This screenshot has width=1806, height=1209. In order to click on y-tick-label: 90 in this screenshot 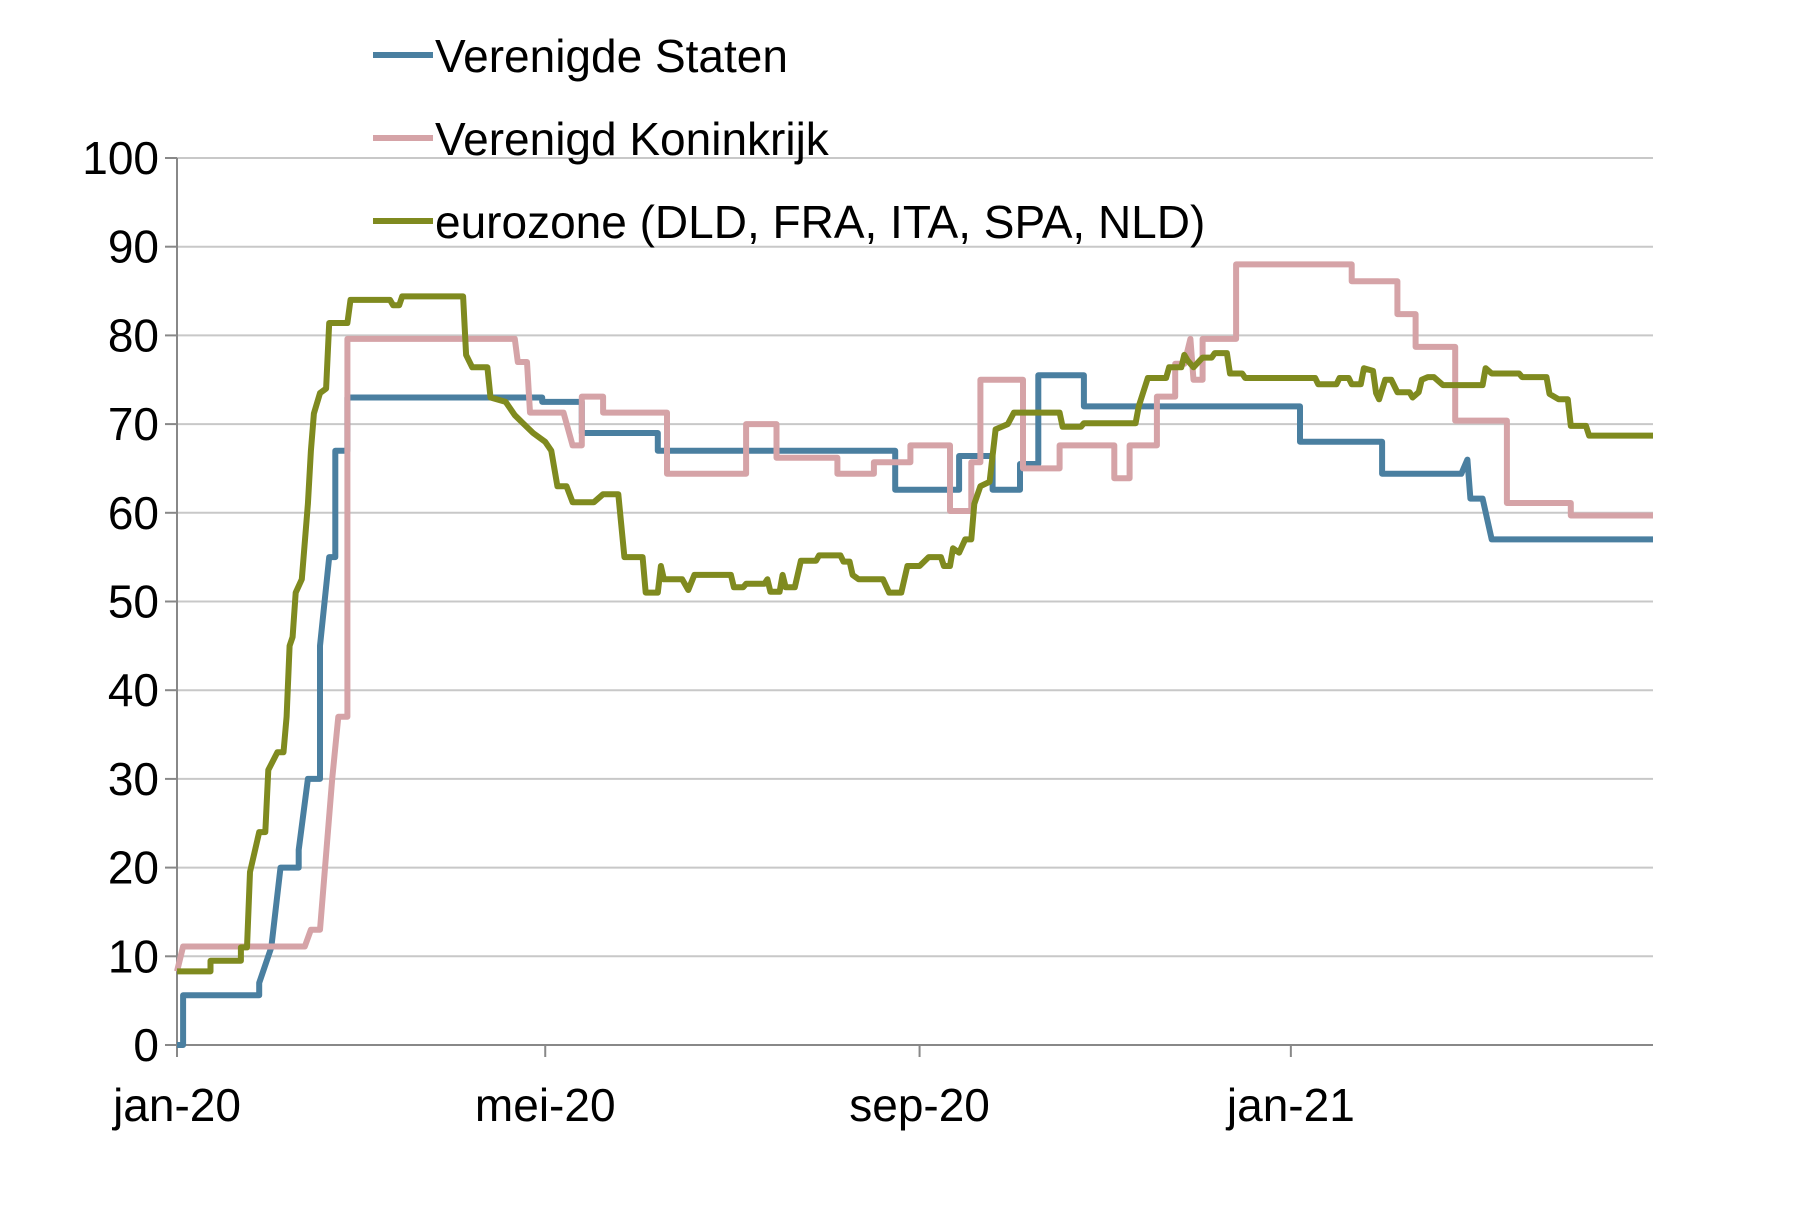, I will do `click(133, 247)`.